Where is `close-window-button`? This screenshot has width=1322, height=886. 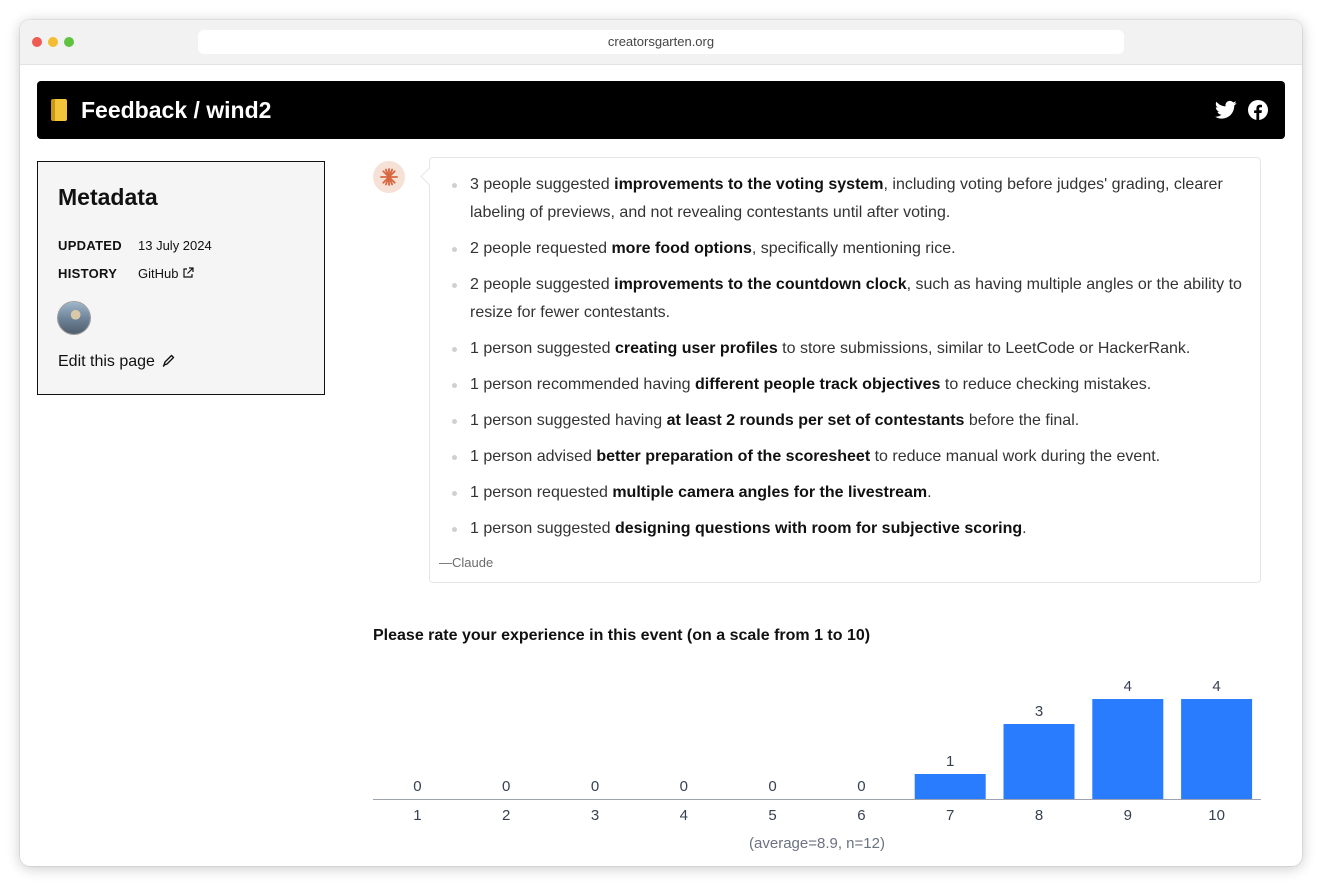 close-window-button is located at coordinates (37, 42).